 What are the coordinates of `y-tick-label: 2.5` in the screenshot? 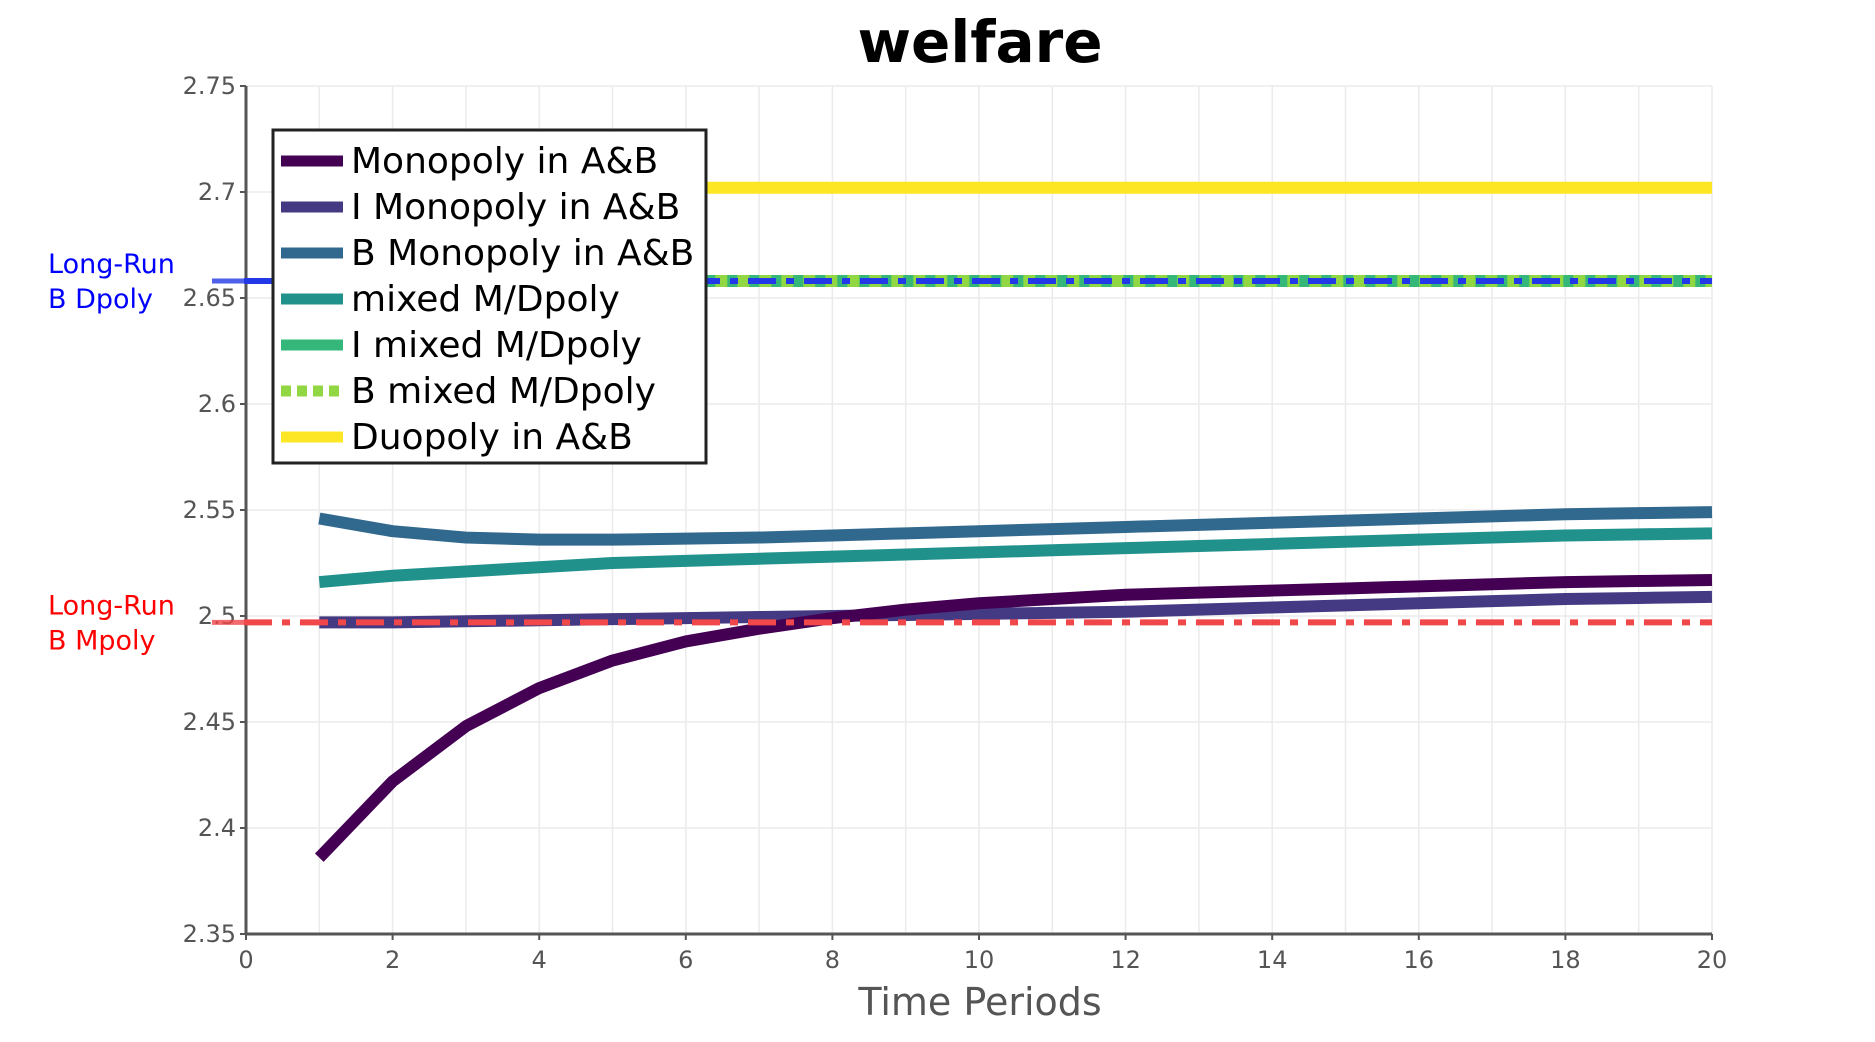 It's located at (217, 616).